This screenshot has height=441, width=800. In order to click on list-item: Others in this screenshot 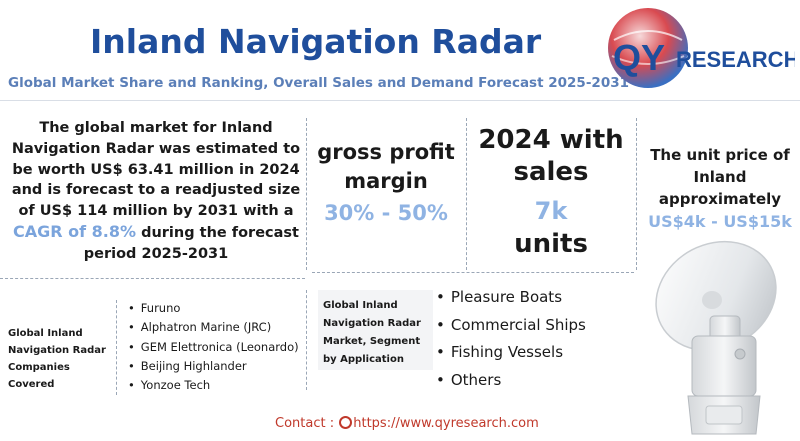, I will do `click(511, 381)`.